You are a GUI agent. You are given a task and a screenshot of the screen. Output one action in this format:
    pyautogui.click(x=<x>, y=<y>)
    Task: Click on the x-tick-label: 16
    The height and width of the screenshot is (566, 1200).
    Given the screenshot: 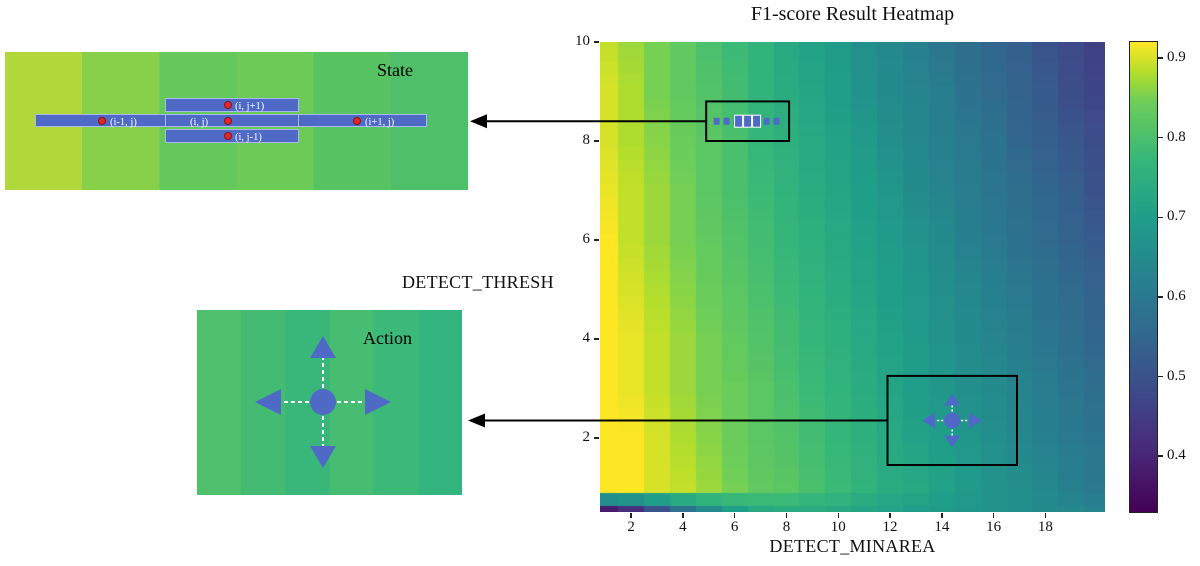 What is the action you would take?
    pyautogui.click(x=994, y=527)
    